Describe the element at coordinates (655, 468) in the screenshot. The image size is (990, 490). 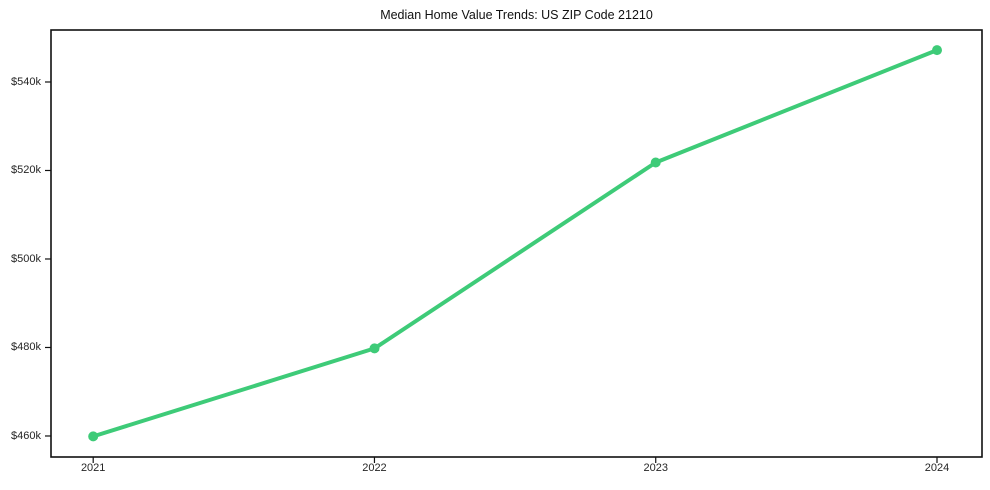
I see `x-tick-label: 2023` at that location.